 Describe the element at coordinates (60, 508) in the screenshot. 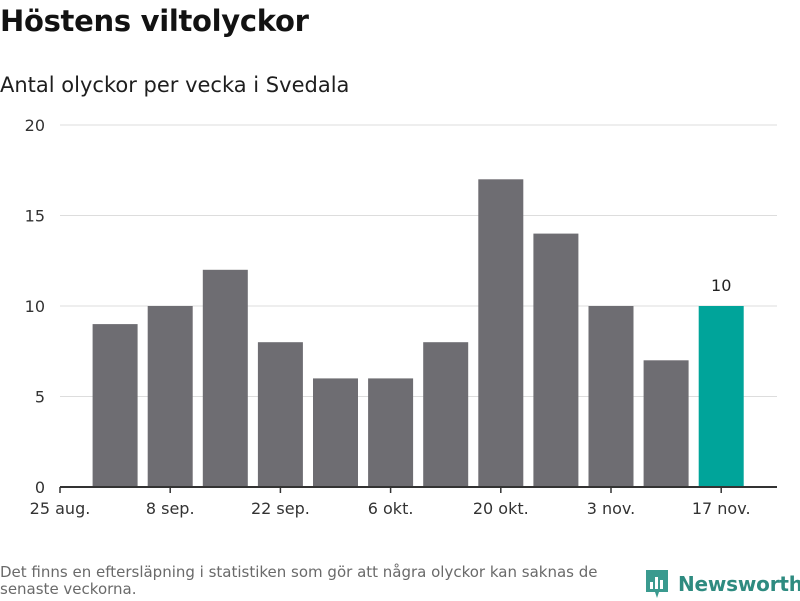

I see `x-tick-label: 25 aug.` at that location.